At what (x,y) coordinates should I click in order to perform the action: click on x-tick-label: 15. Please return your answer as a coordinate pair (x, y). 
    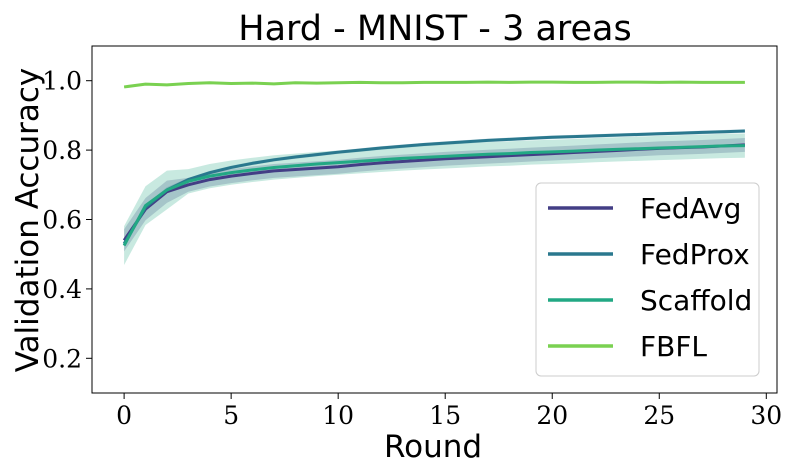
    Looking at the image, I should click on (445, 415).